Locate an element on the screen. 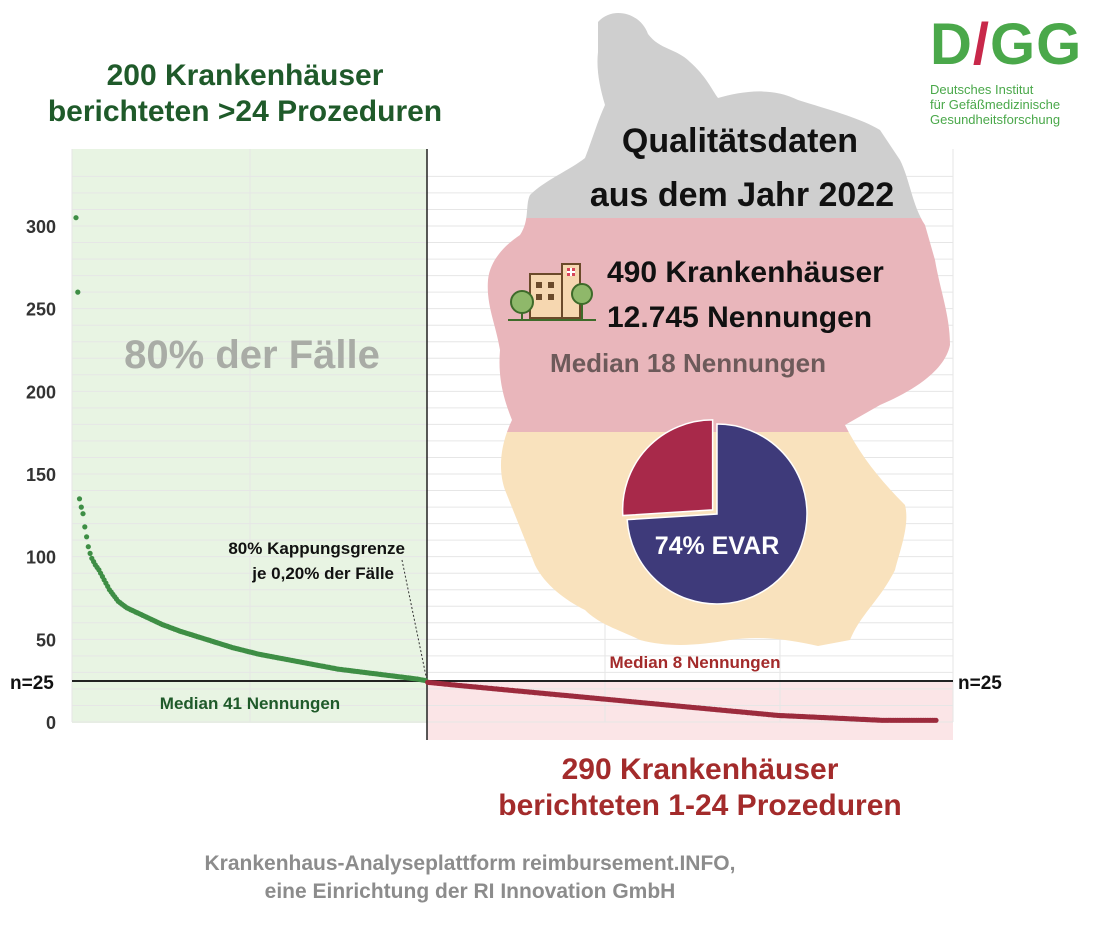  cap-pointer-line is located at coordinates (414, 620).